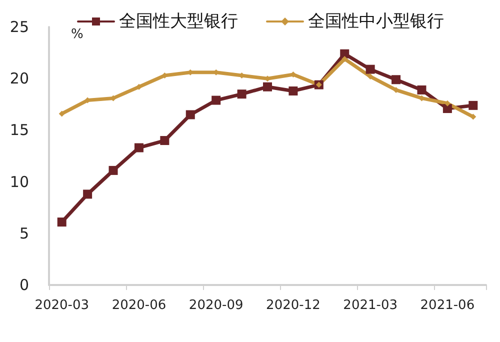  Describe the element at coordinates (447, 305) in the screenshot. I see `x-tick-label: 2021-06` at that location.